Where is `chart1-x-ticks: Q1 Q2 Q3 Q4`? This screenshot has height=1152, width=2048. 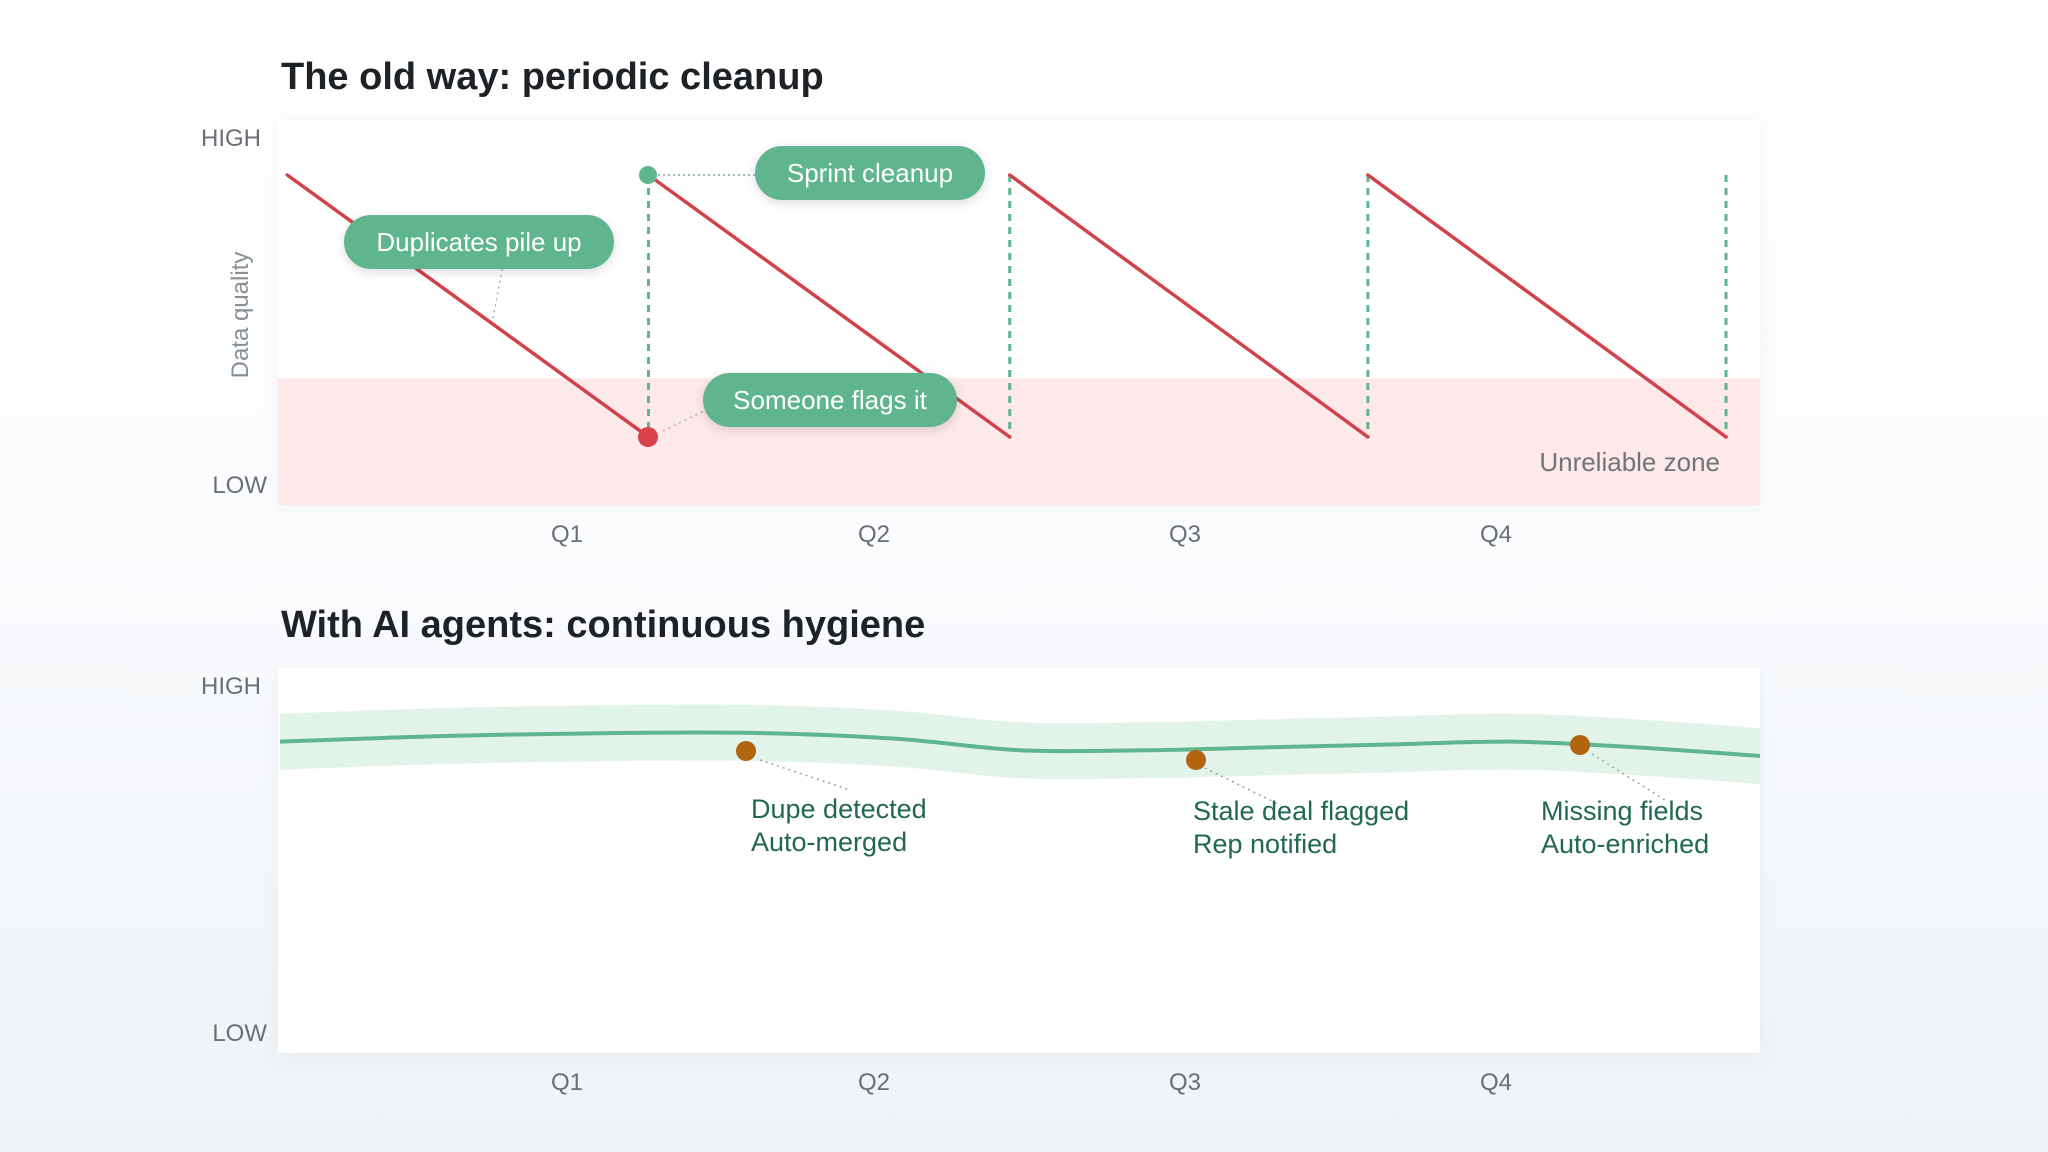 chart1-x-ticks: Q1 Q2 Q3 Q4 is located at coordinates (1031, 534).